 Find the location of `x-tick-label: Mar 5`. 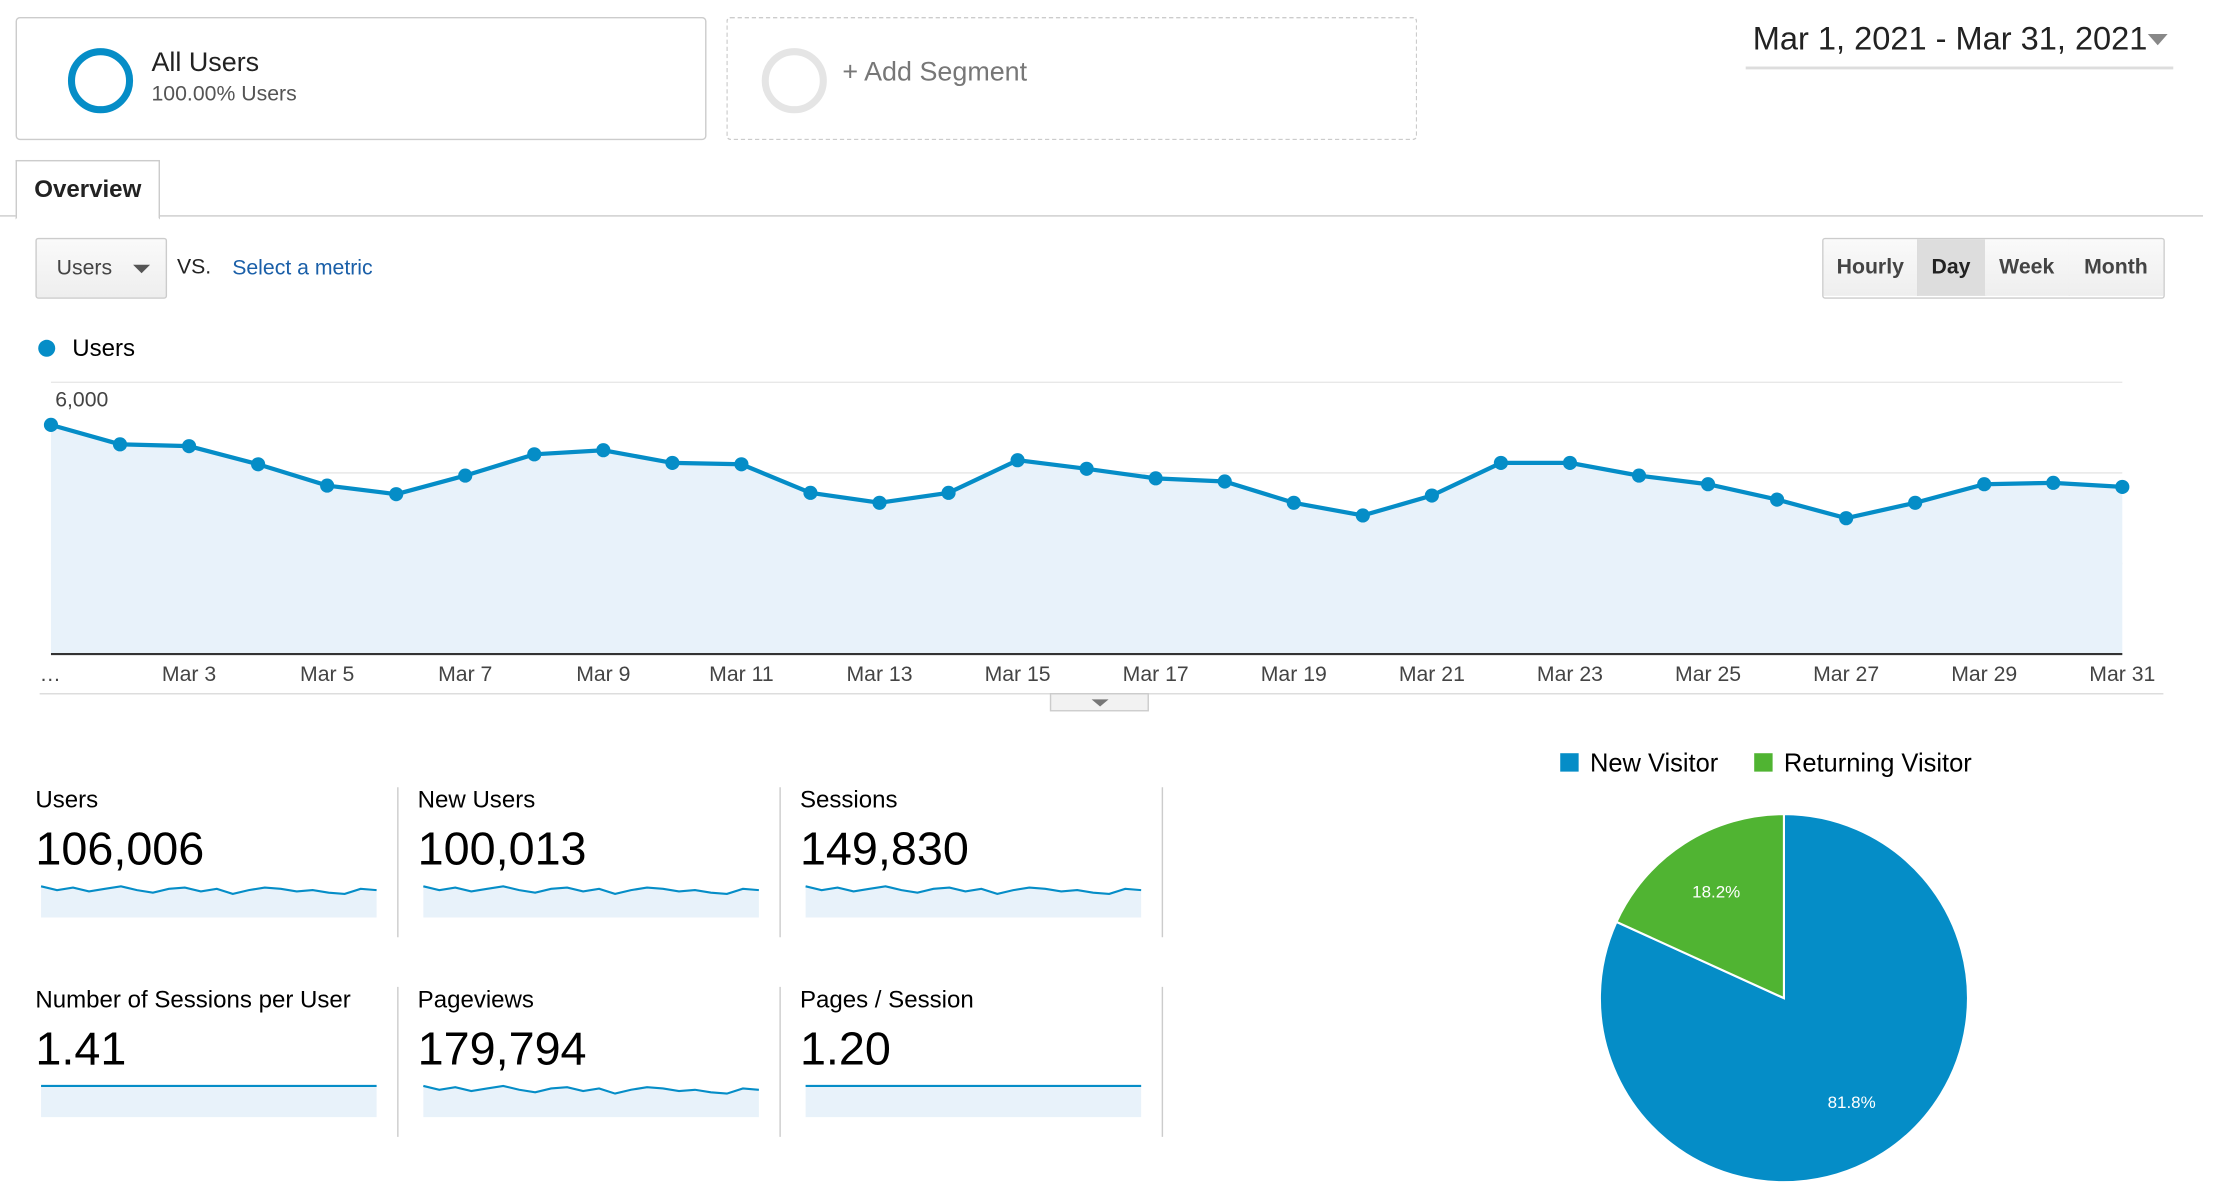

x-tick-label: Mar 5 is located at coordinates (327, 674).